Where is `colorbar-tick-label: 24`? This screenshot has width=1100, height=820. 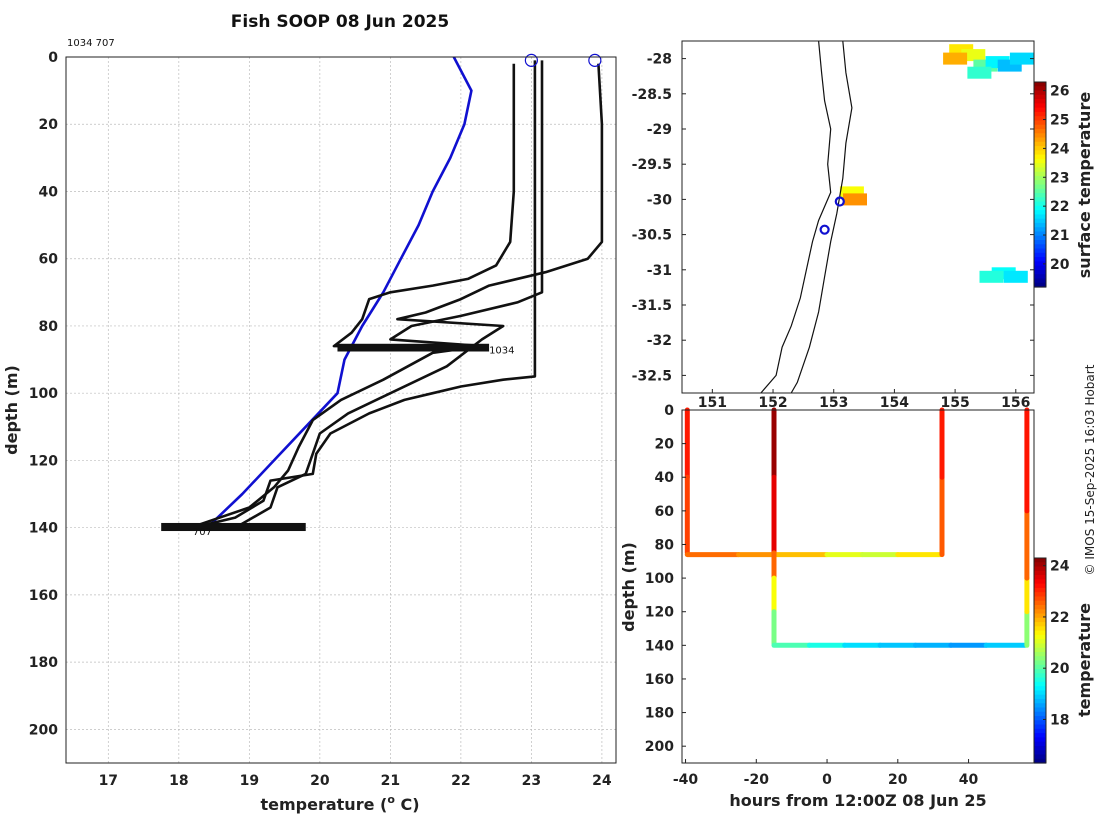
colorbar-tick-label: 24 is located at coordinates (1060, 149).